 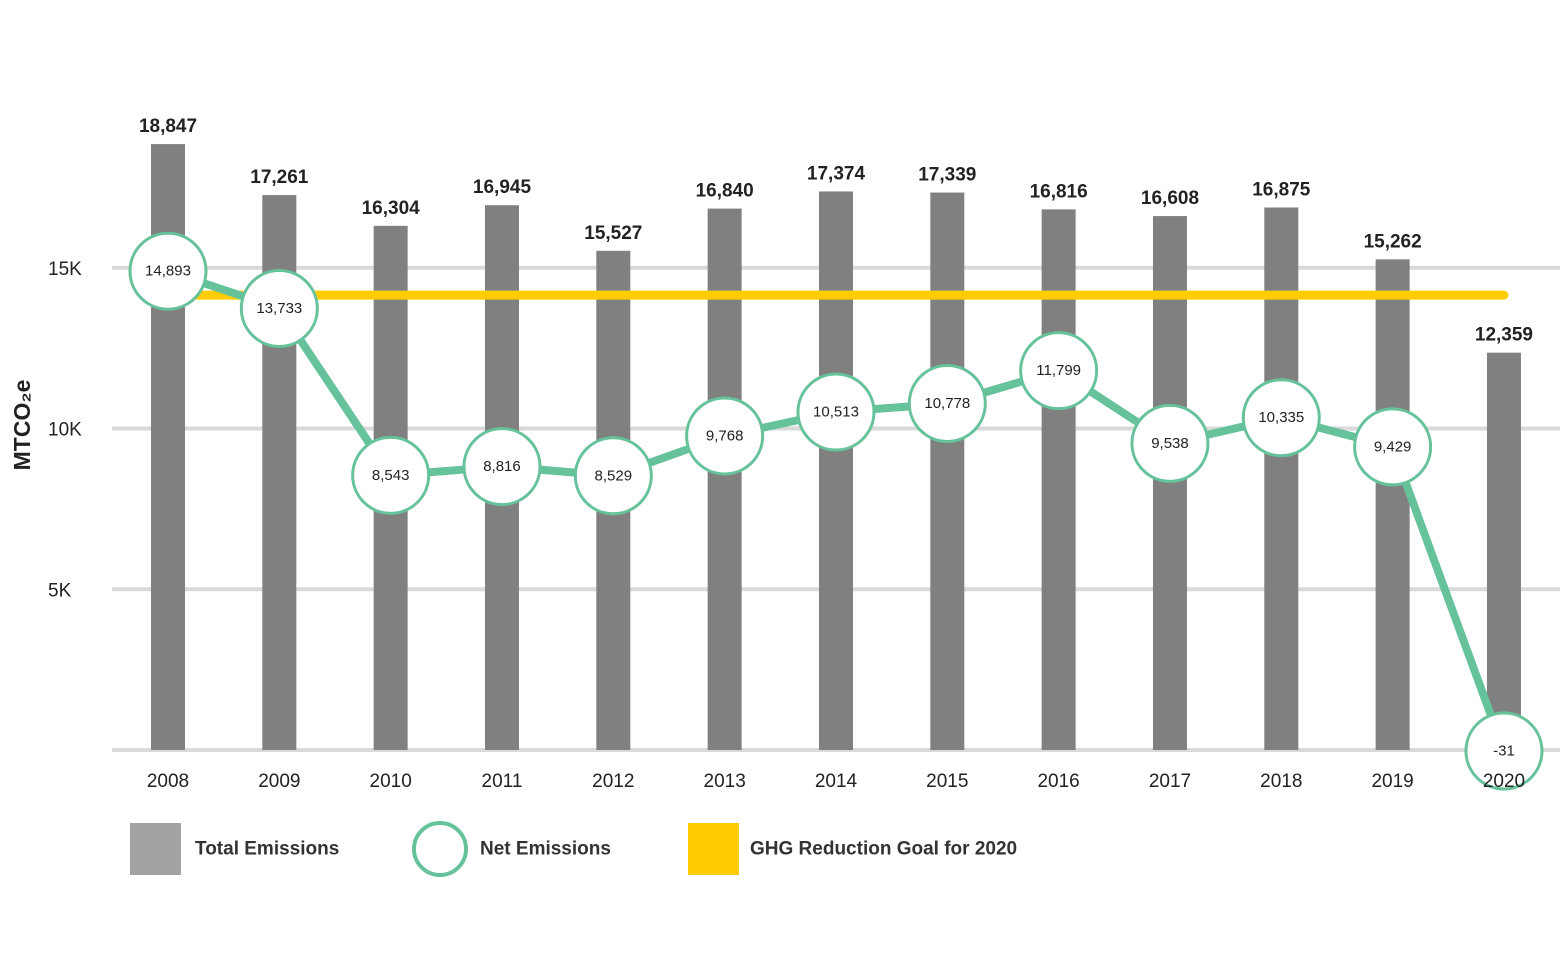 I want to click on x-tick-label: 2016, so click(x=1058, y=781).